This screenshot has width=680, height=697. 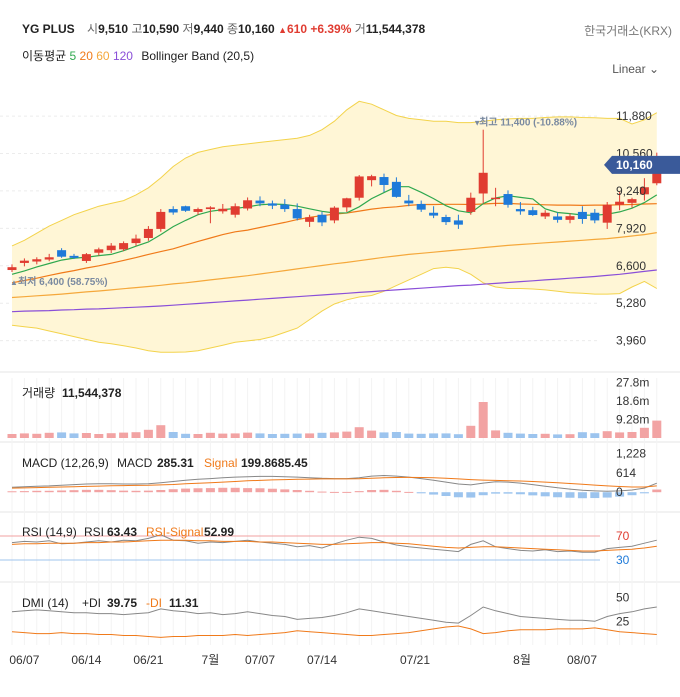 What do you see at coordinates (522, 660) in the screenshot?
I see `date-tick-label: 8월` at bounding box center [522, 660].